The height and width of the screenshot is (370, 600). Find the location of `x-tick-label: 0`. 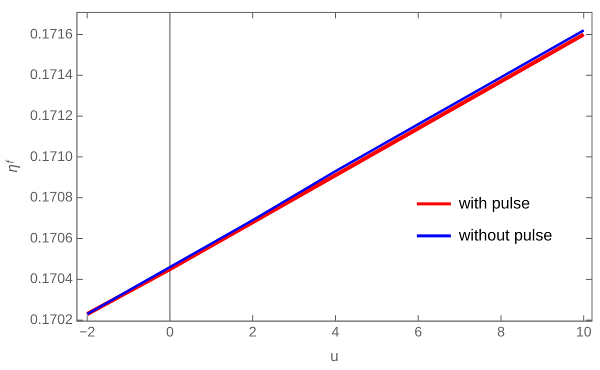

x-tick-label: 0 is located at coordinates (170, 331).